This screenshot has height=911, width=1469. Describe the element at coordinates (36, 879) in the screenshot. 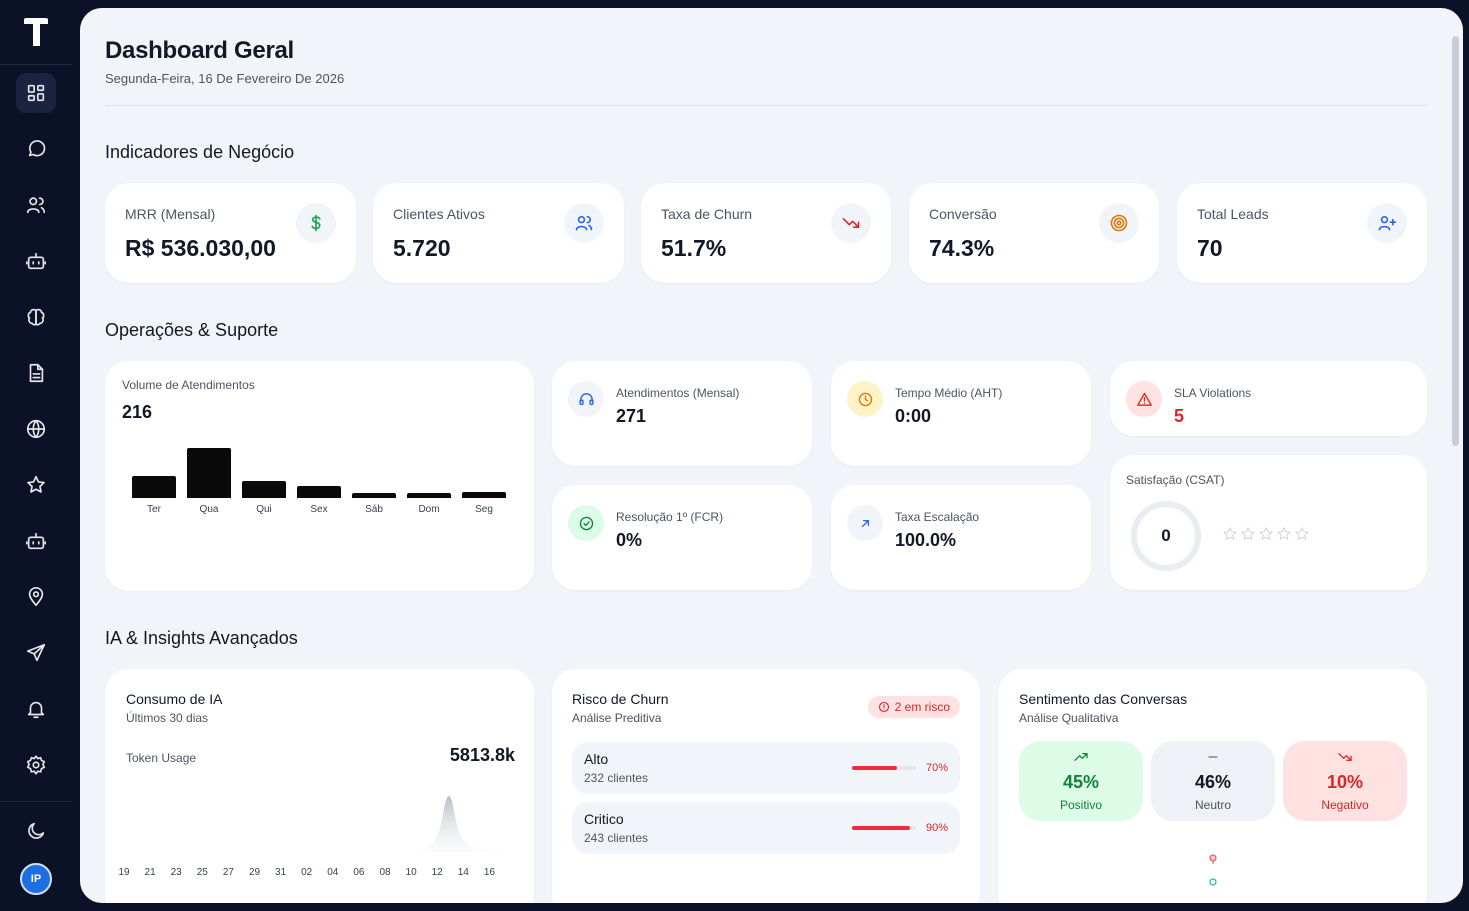

I see `user-avatar: IP` at that location.